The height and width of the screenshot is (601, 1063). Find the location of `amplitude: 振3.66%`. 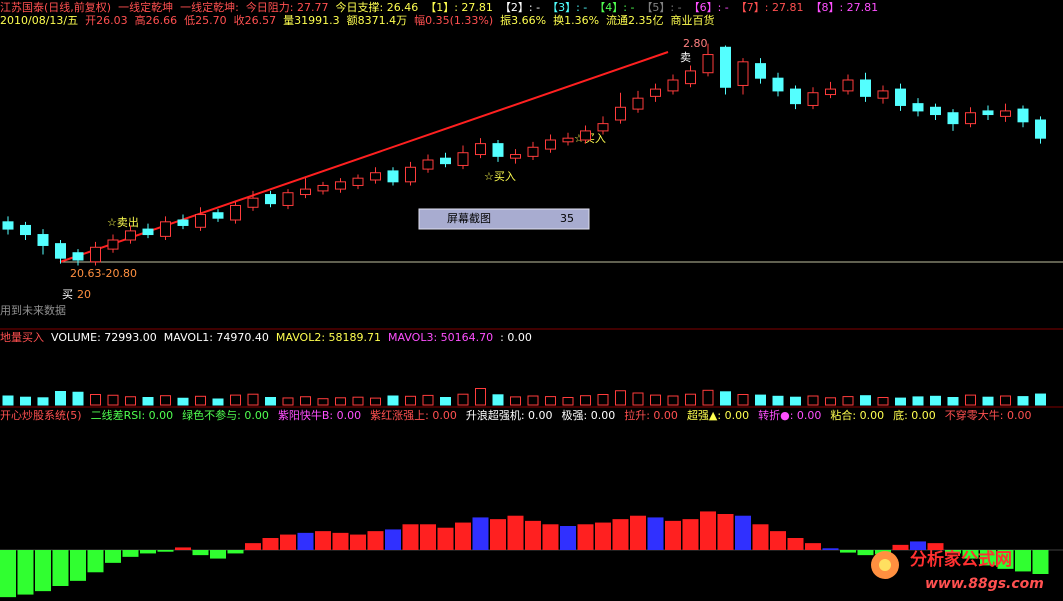

amplitude: 振3.66% is located at coordinates (523, 20).